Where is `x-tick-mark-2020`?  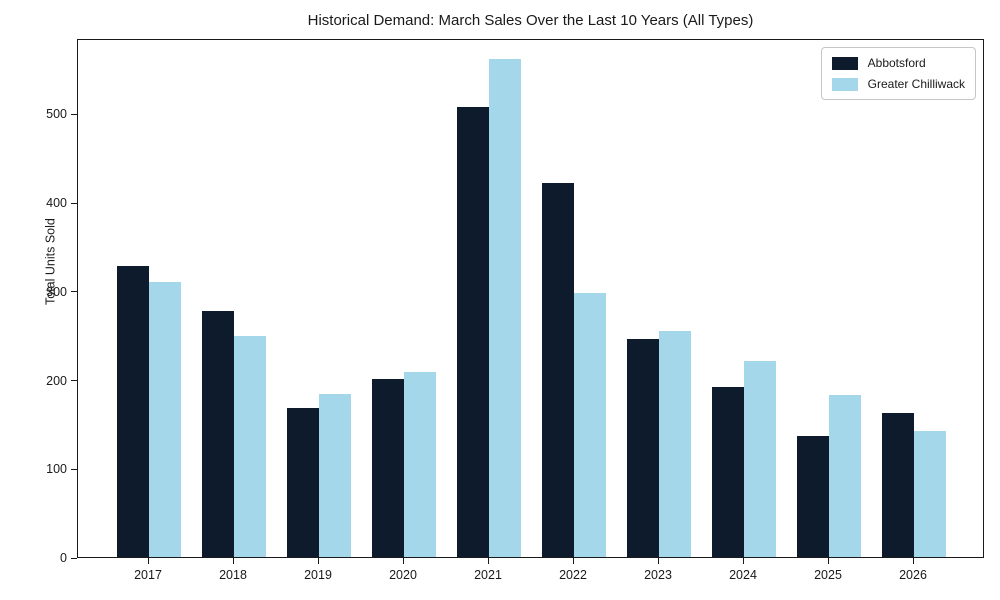 x-tick-mark-2020 is located at coordinates (403, 561).